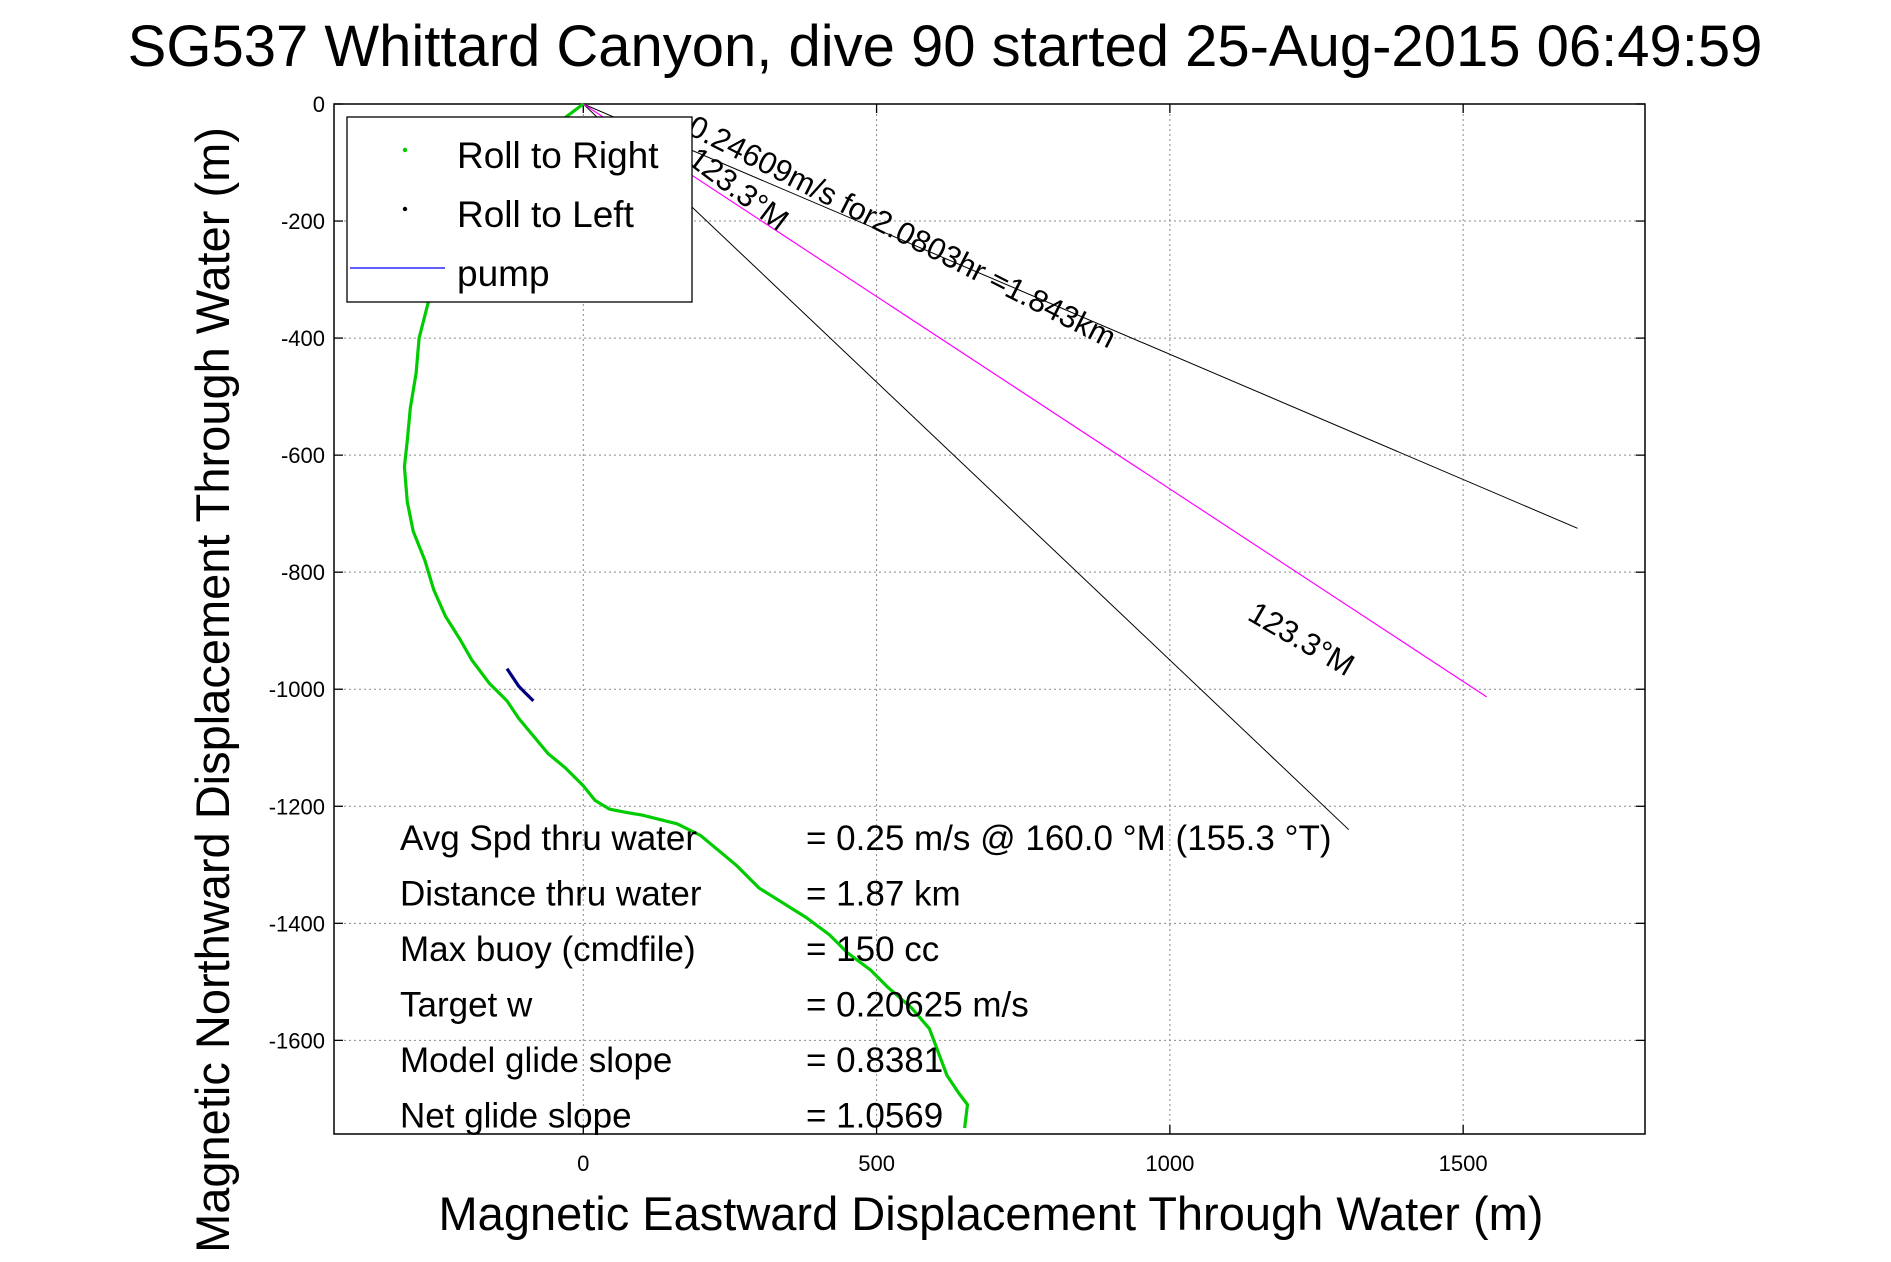  What do you see at coordinates (297, 1040) in the screenshot?
I see `y-tick-label: -1600` at bounding box center [297, 1040].